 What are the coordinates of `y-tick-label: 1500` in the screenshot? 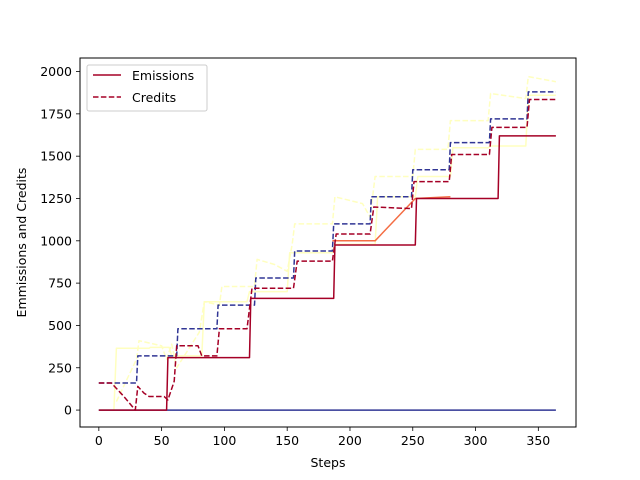 It's located at (56, 156).